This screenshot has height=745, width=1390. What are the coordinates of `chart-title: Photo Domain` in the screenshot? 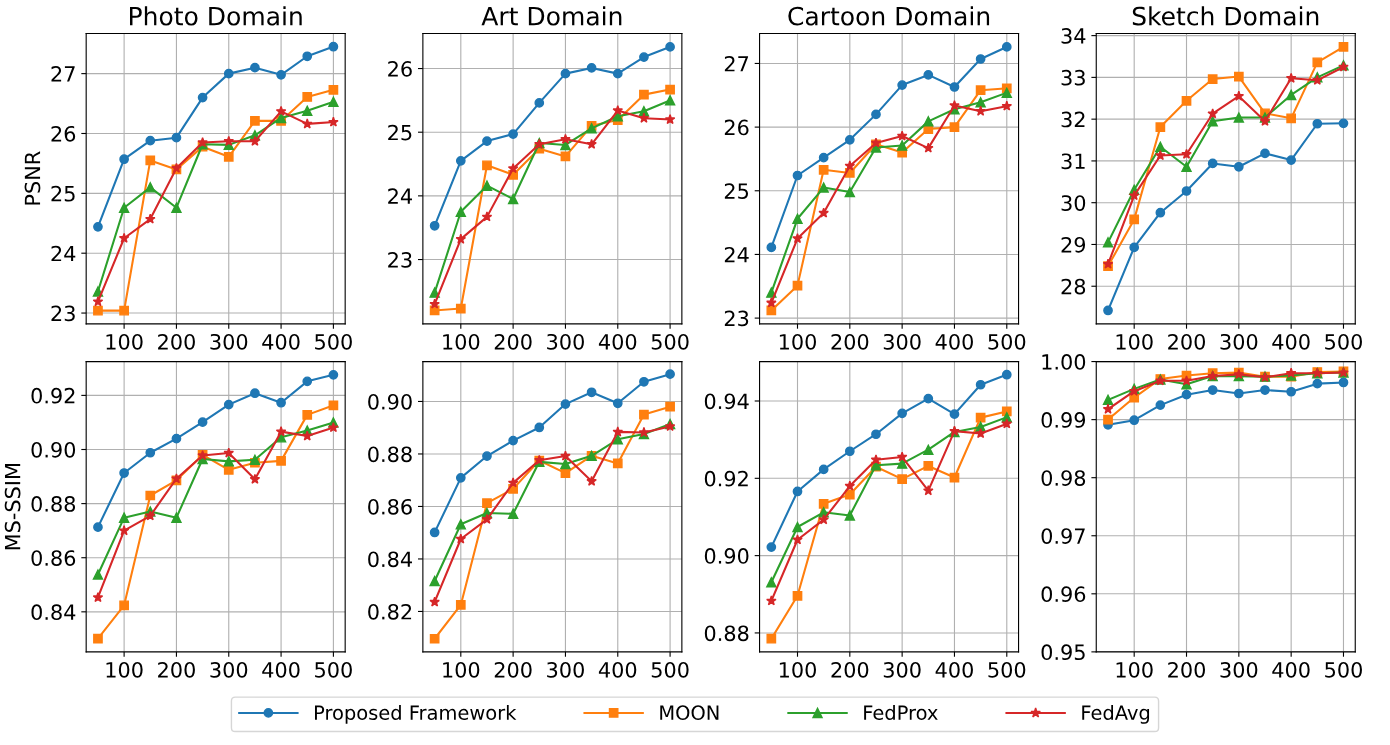 It's located at (216, 16).